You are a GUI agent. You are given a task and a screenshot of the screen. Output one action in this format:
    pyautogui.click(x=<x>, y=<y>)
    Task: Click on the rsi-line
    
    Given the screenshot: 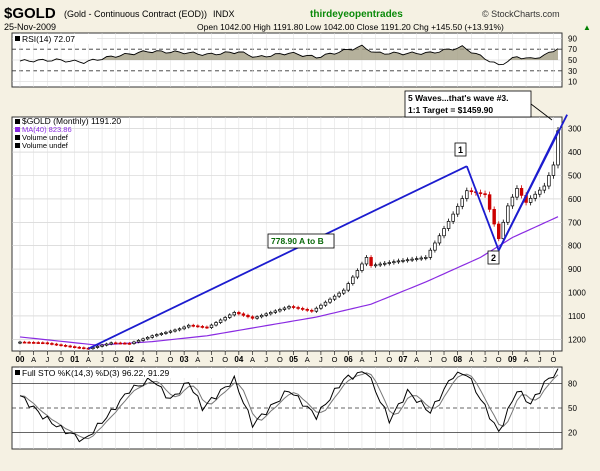 What is the action you would take?
    pyautogui.click(x=289, y=55)
    